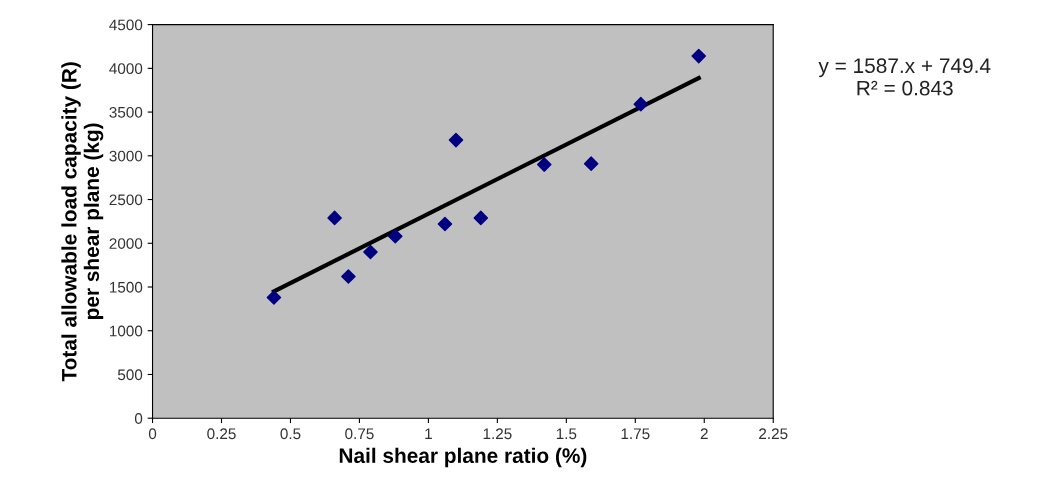 Image resolution: width=1052 pixels, height=492 pixels. I want to click on y-tick-label: 2500, so click(126, 200).